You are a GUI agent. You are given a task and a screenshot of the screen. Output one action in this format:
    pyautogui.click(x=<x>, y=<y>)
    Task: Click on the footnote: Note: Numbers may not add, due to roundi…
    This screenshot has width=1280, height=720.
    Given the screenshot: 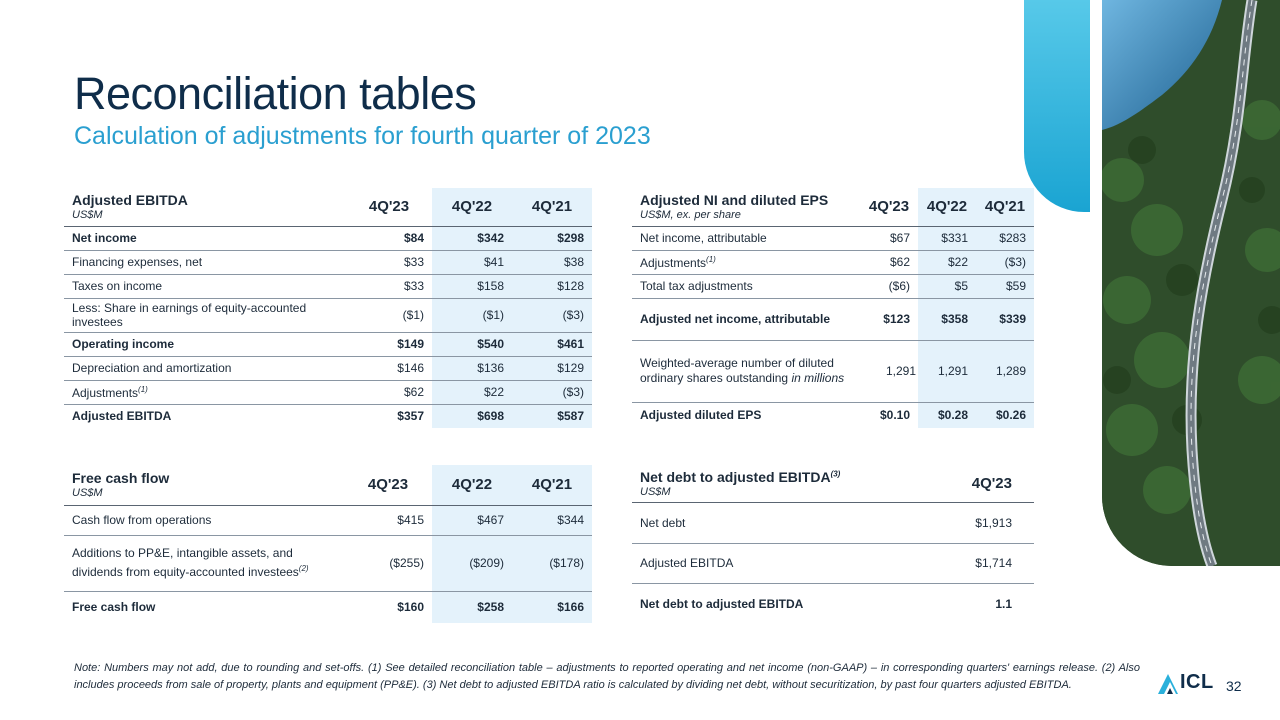 What is the action you would take?
    pyautogui.click(x=607, y=676)
    